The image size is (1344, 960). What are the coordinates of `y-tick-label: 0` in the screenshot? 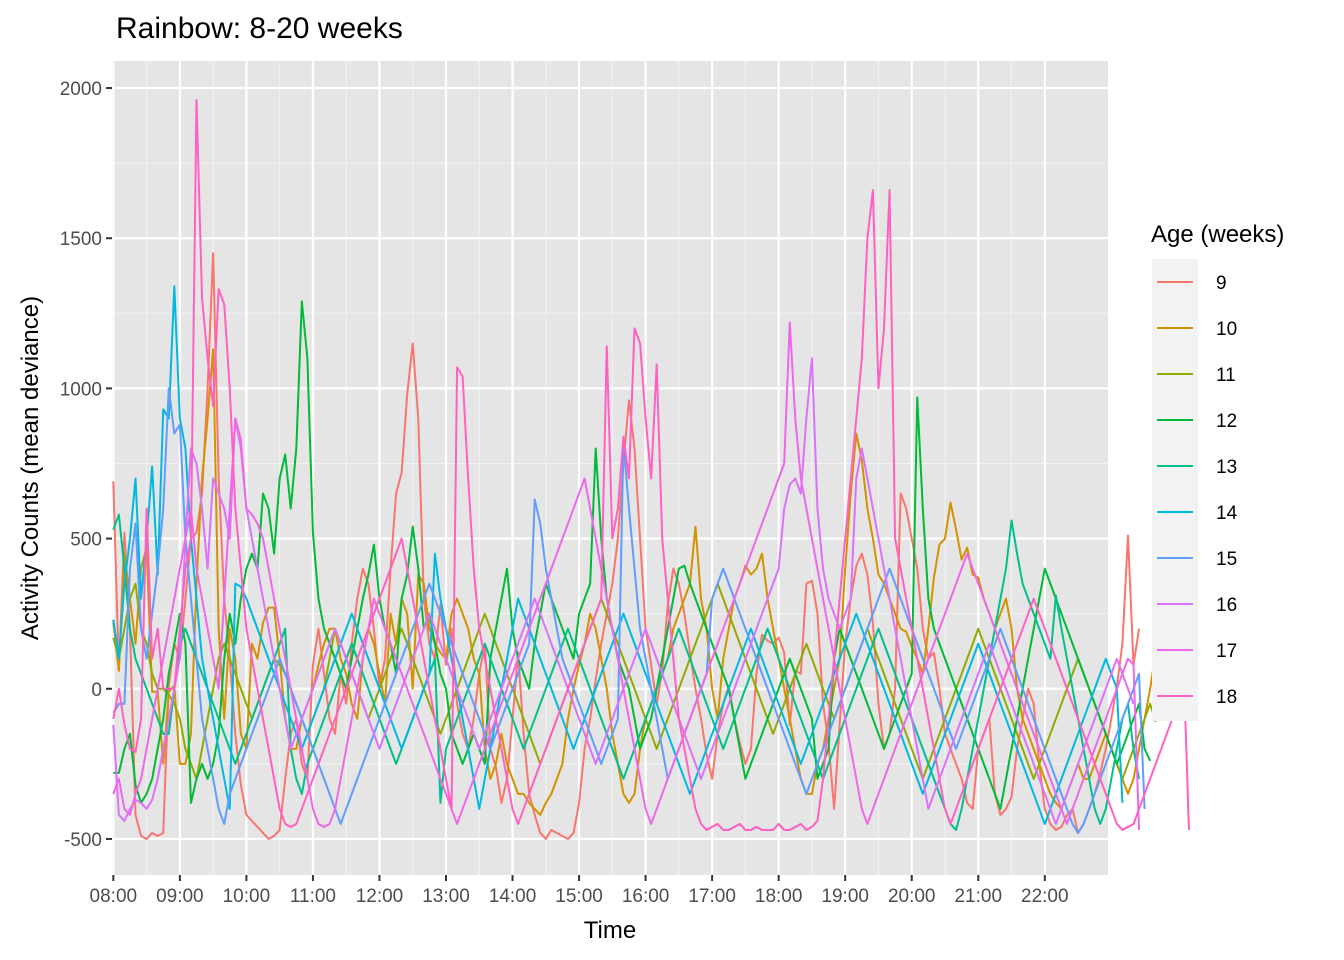 It's located at (96, 690).